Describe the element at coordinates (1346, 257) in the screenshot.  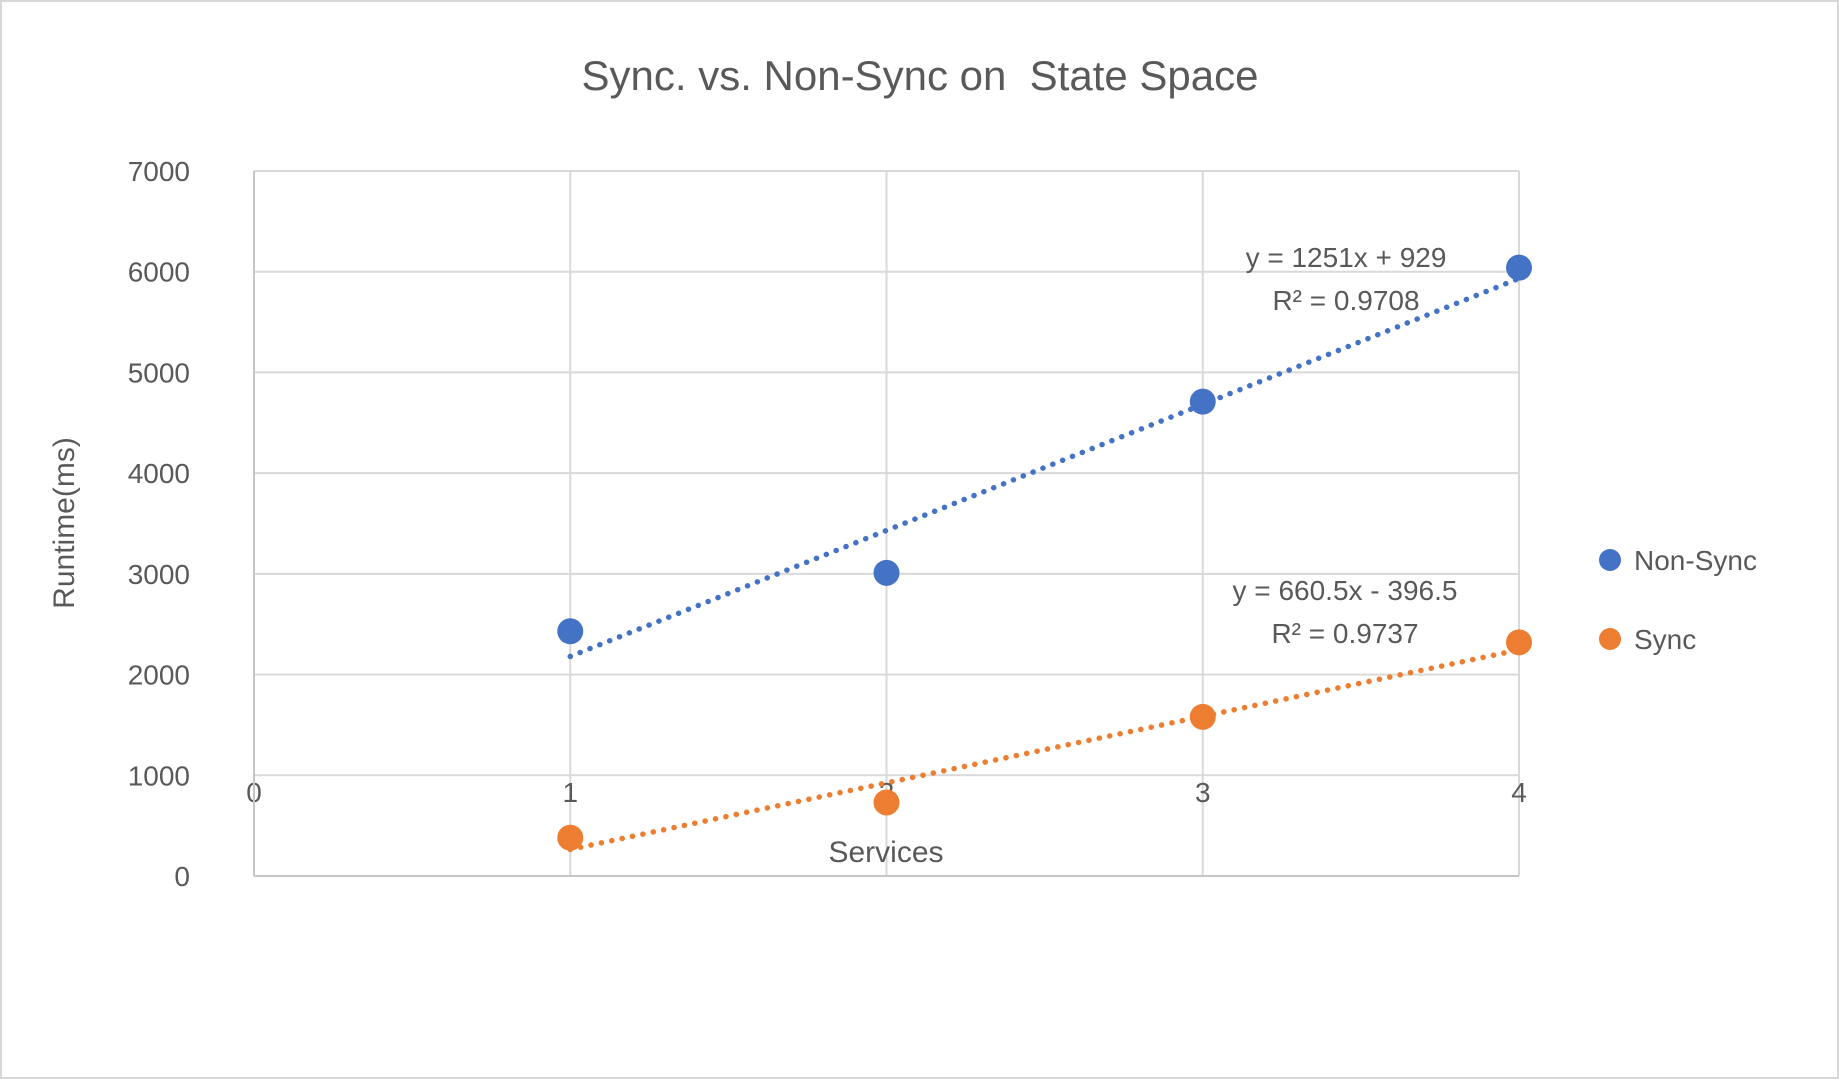
I see `trendline-equation-non-sync: y = 1251x + 929` at that location.